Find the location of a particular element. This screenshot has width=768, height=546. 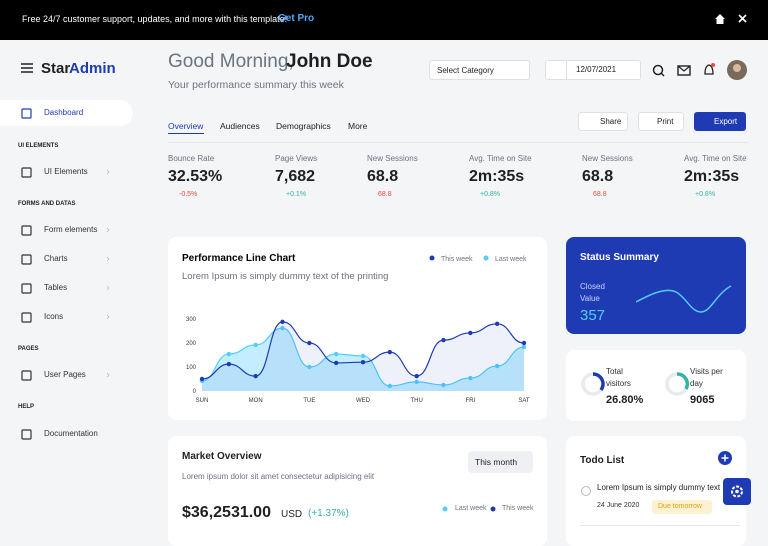

y-tick-label: 0 is located at coordinates (195, 392).